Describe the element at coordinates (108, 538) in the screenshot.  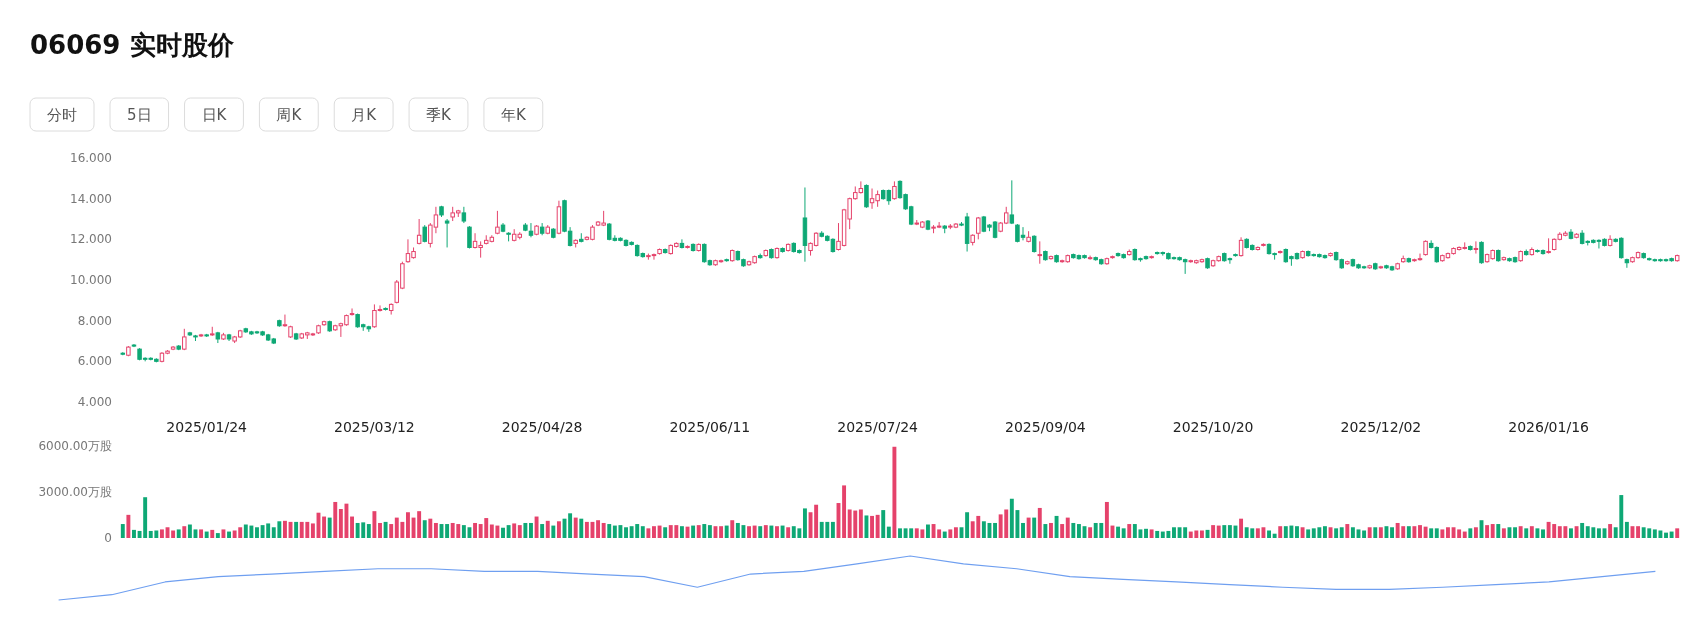
I see `y-tick-label: 0` at that location.